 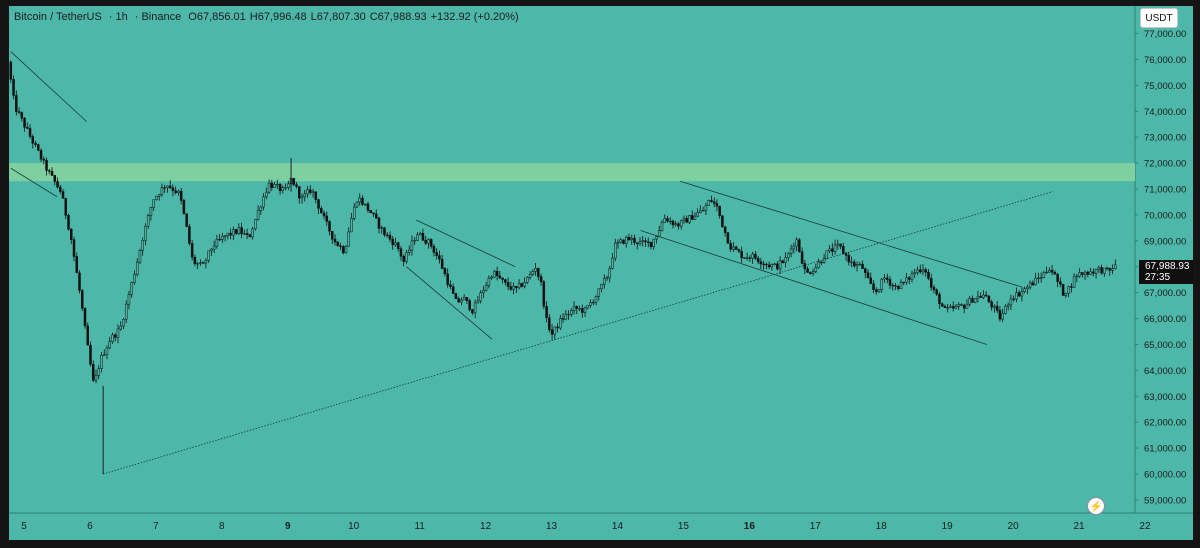 I want to click on lightning-bolt-icon: ⚡, so click(x=1096, y=506).